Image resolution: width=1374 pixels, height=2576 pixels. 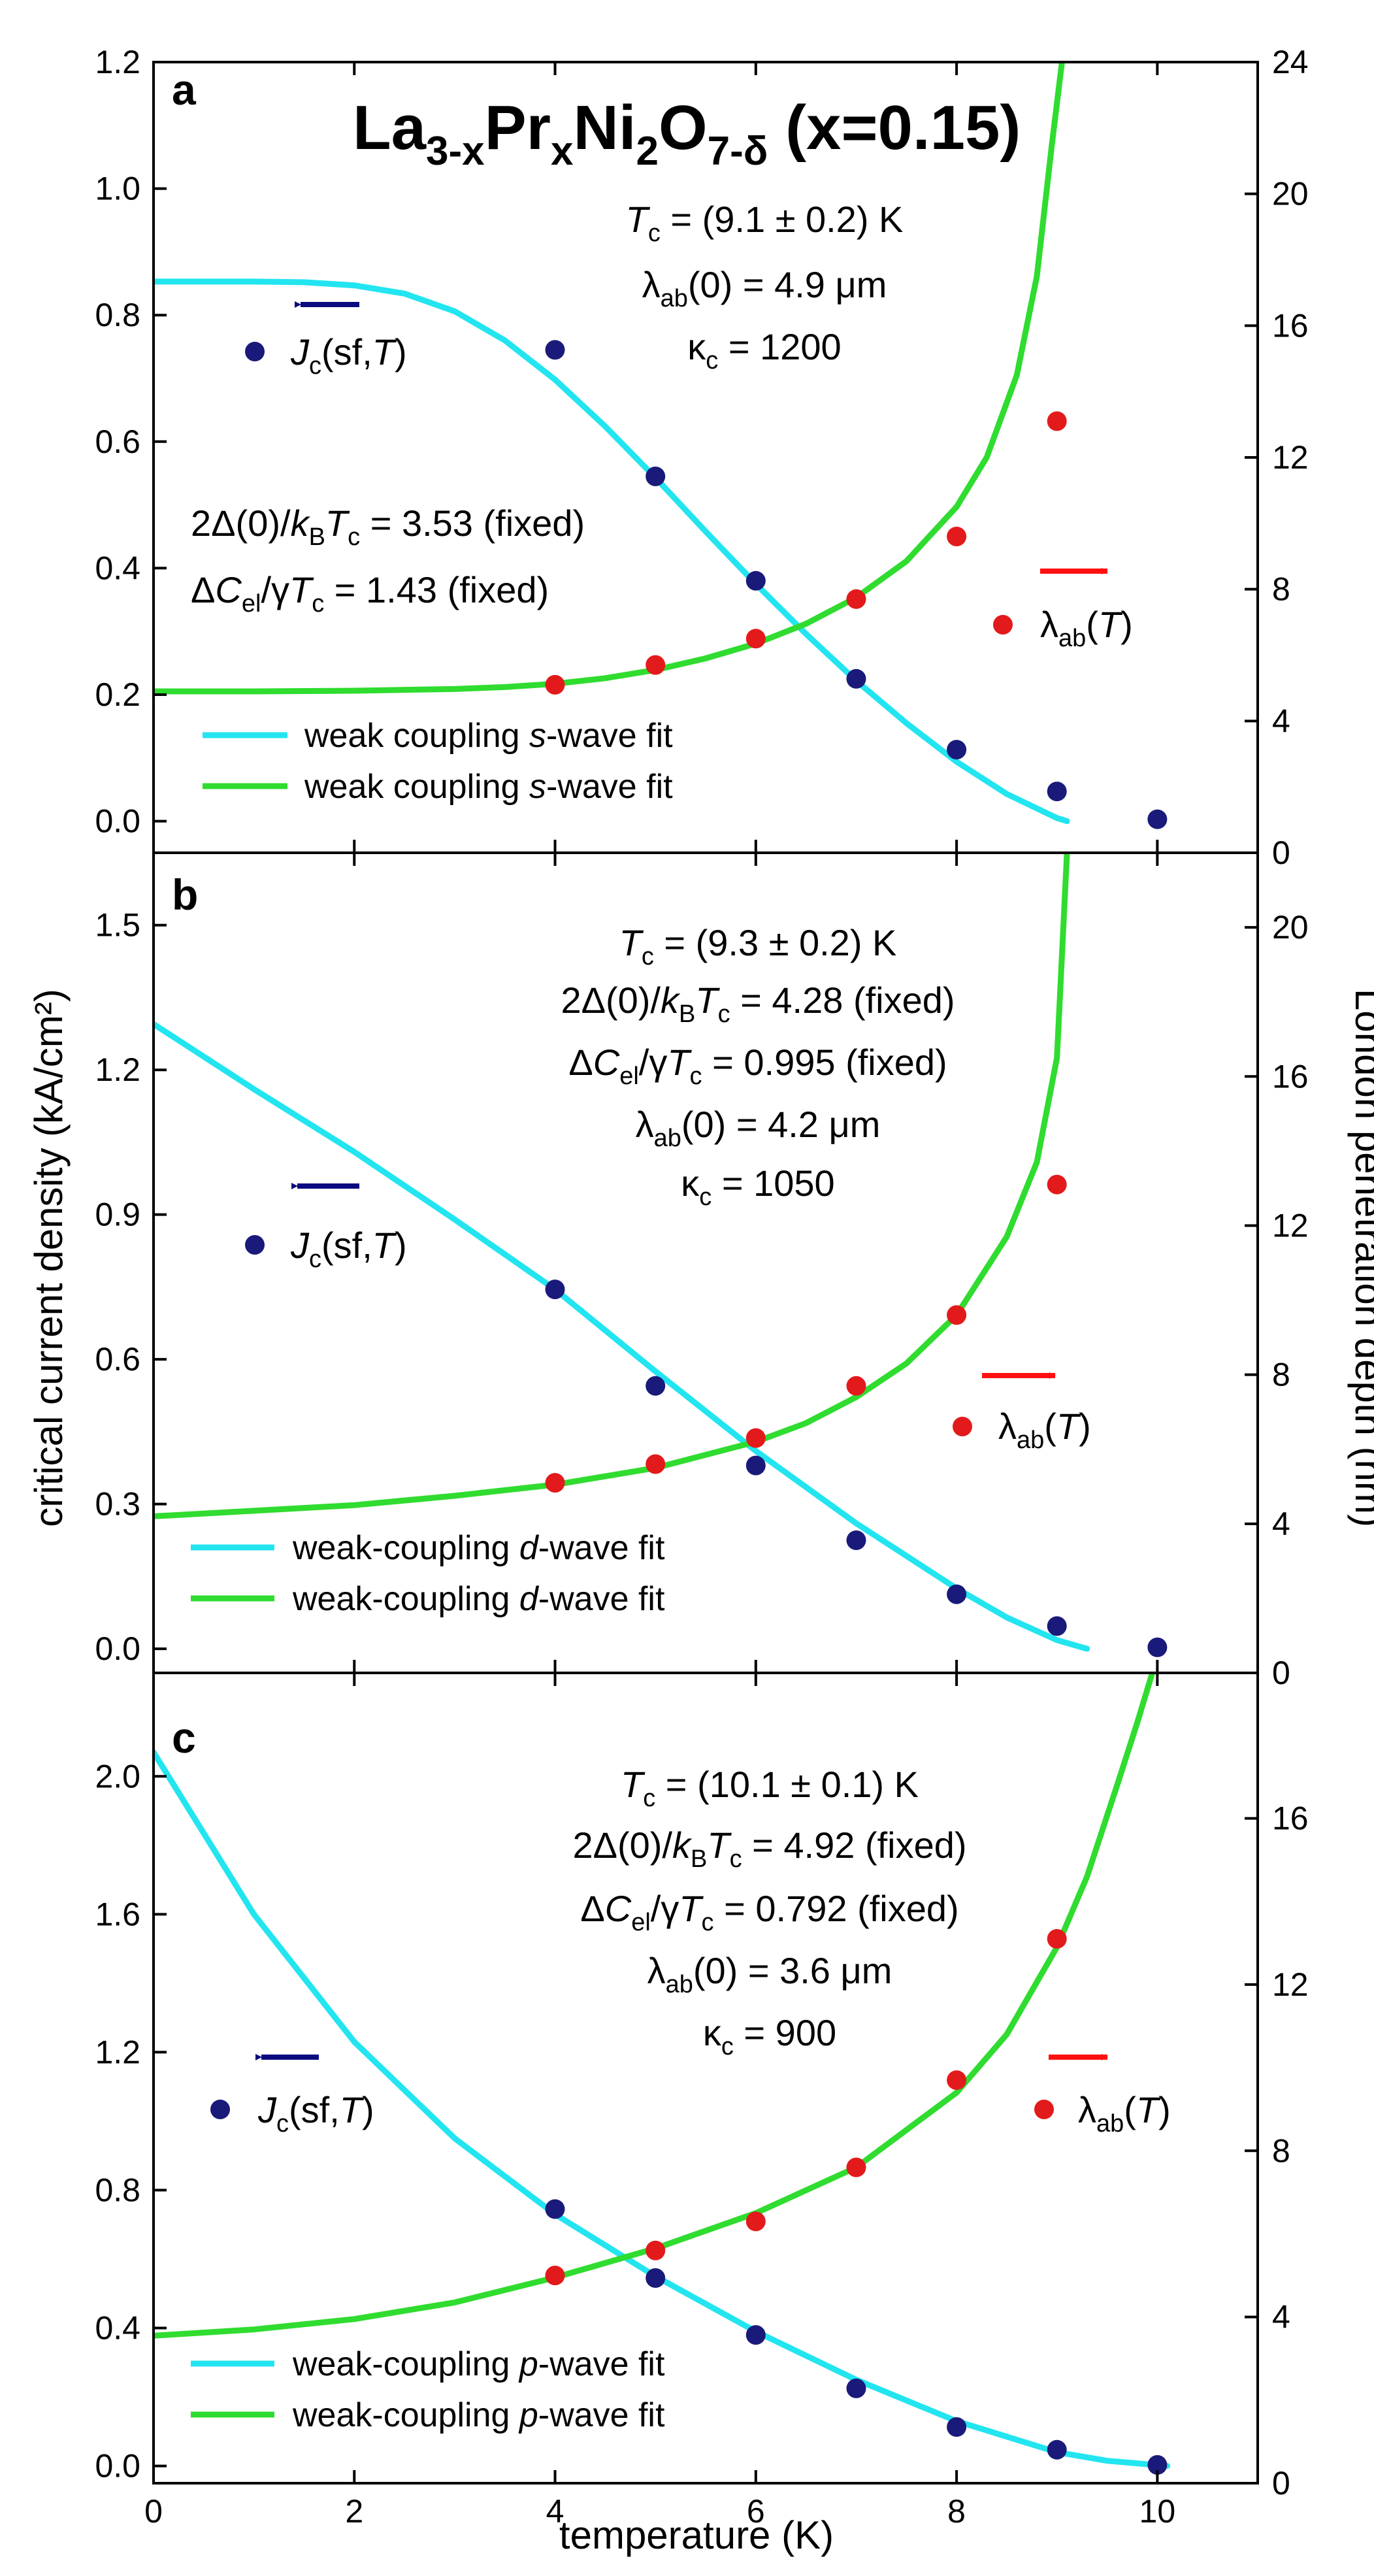 I want to click on panel-b-left-tick-label: 1.5, so click(x=117, y=925).